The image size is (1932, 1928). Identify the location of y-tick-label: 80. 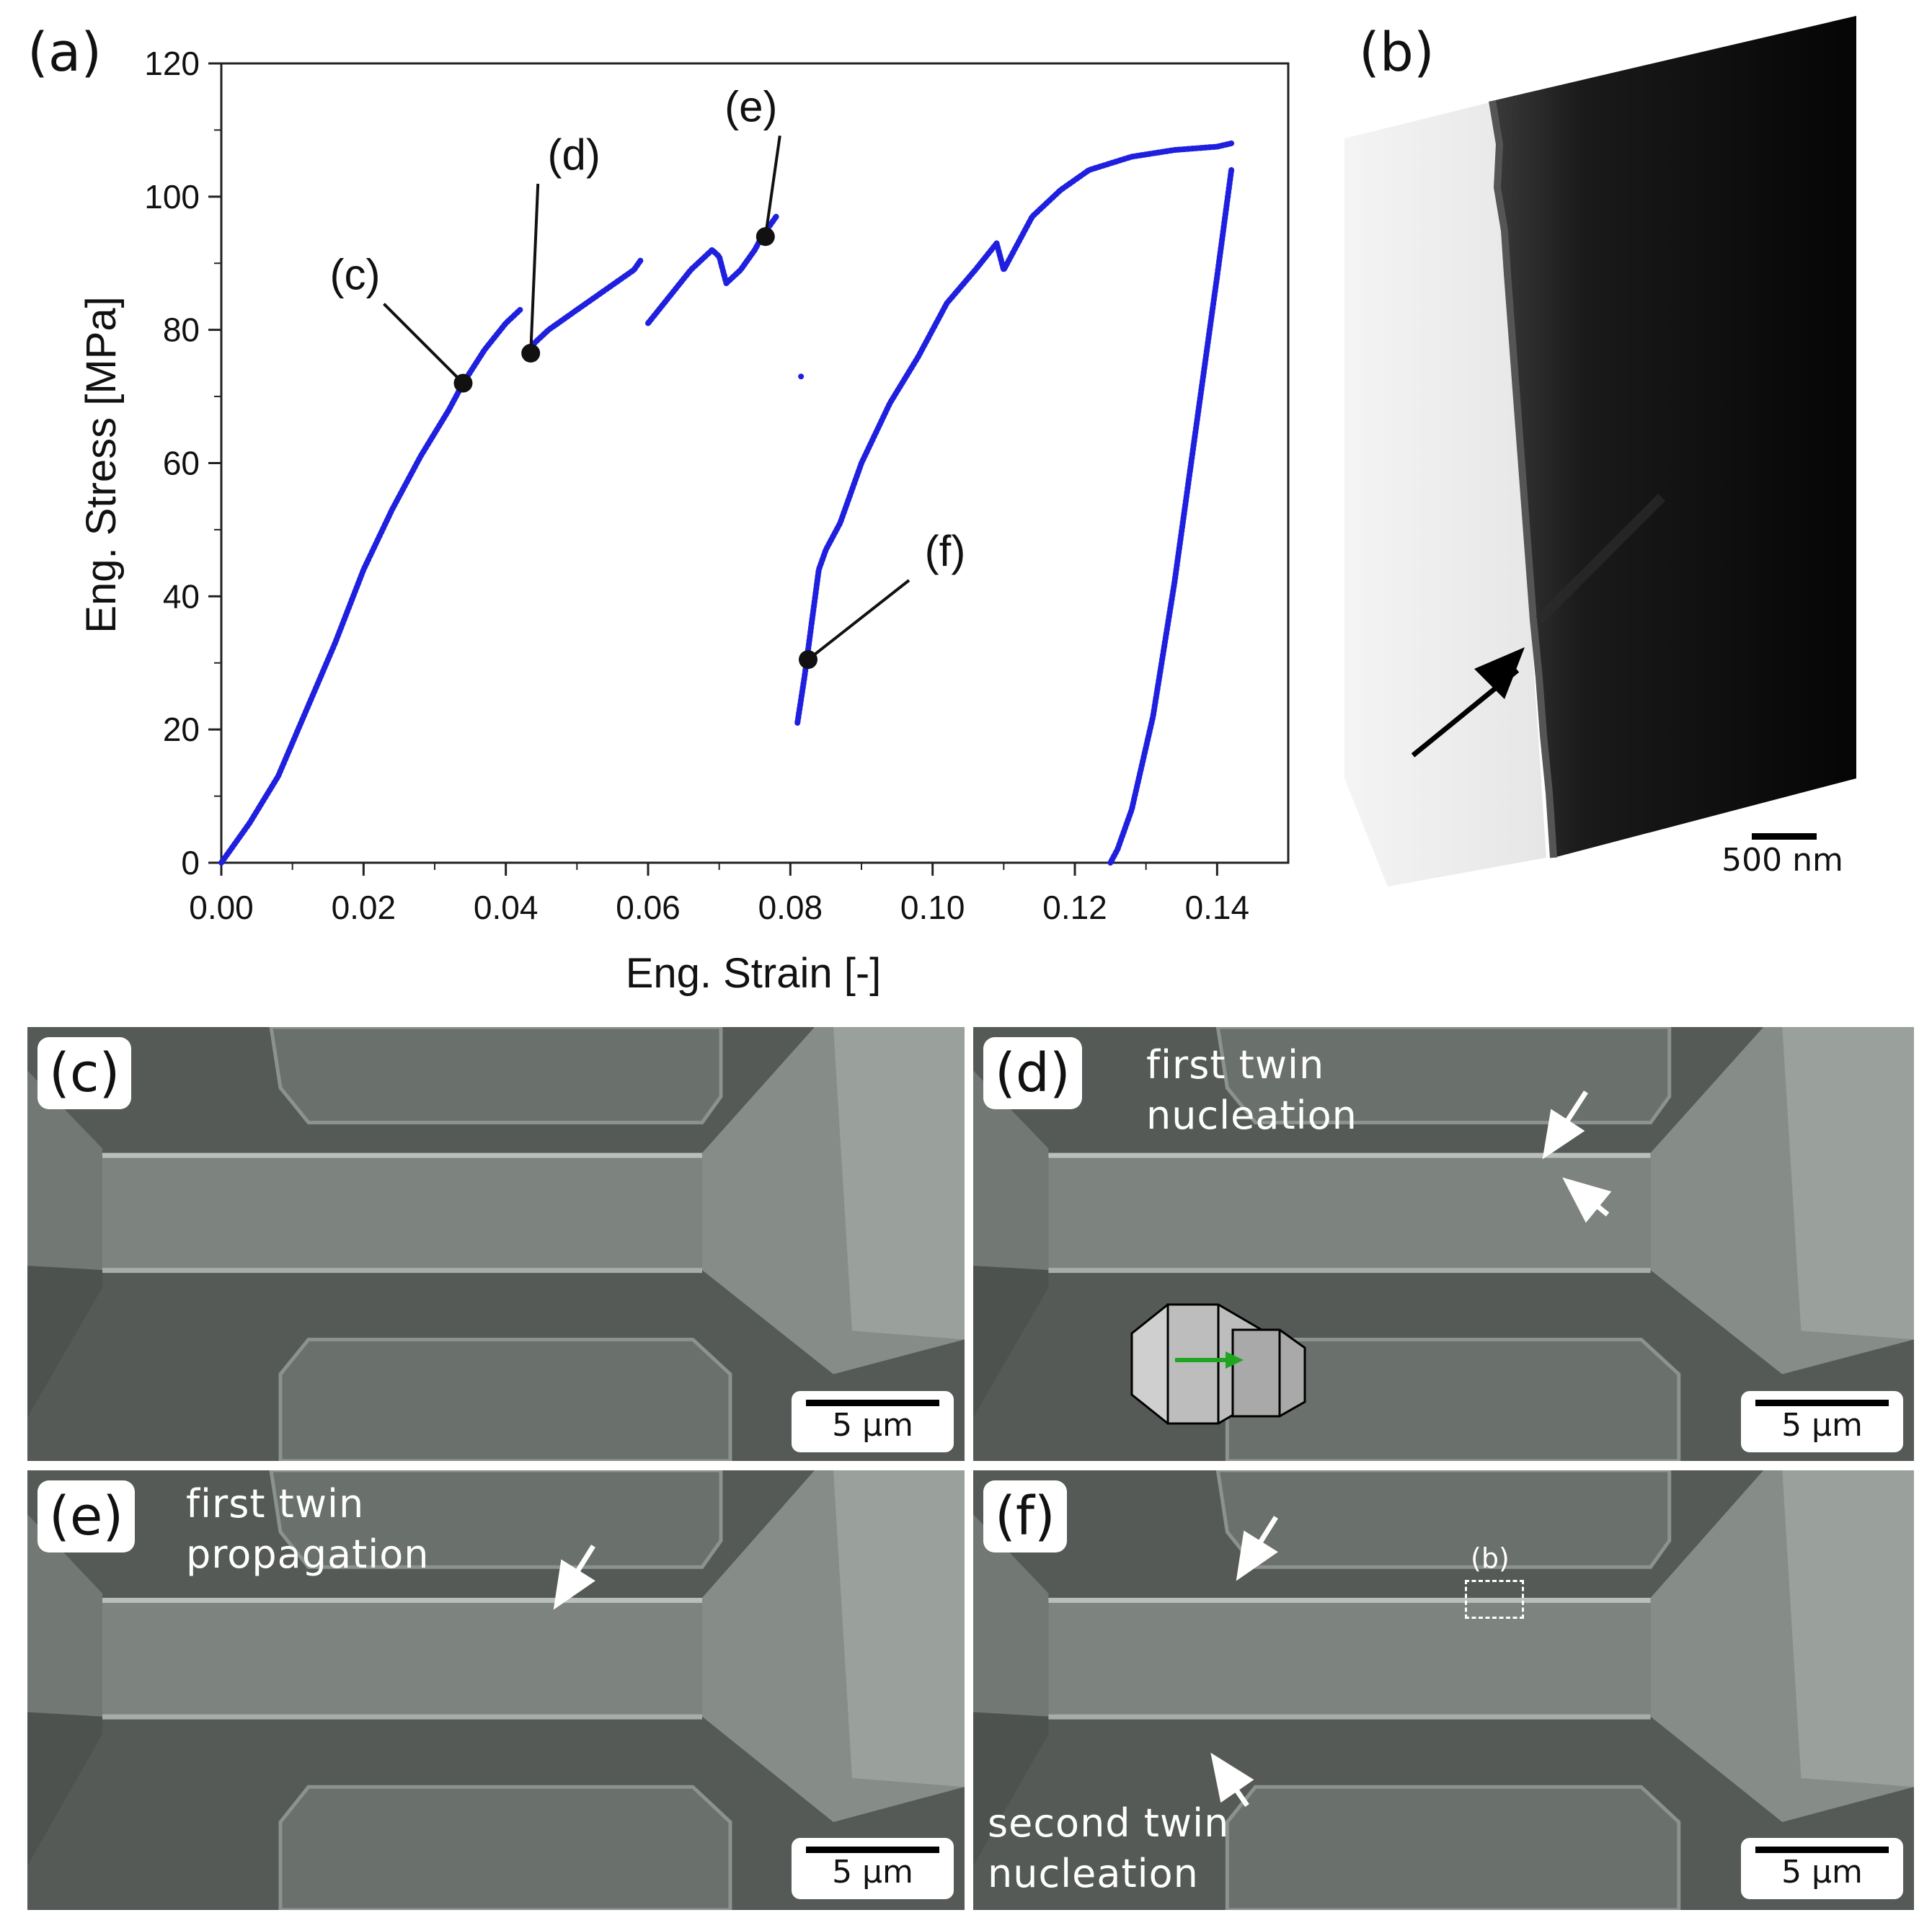
(181, 330).